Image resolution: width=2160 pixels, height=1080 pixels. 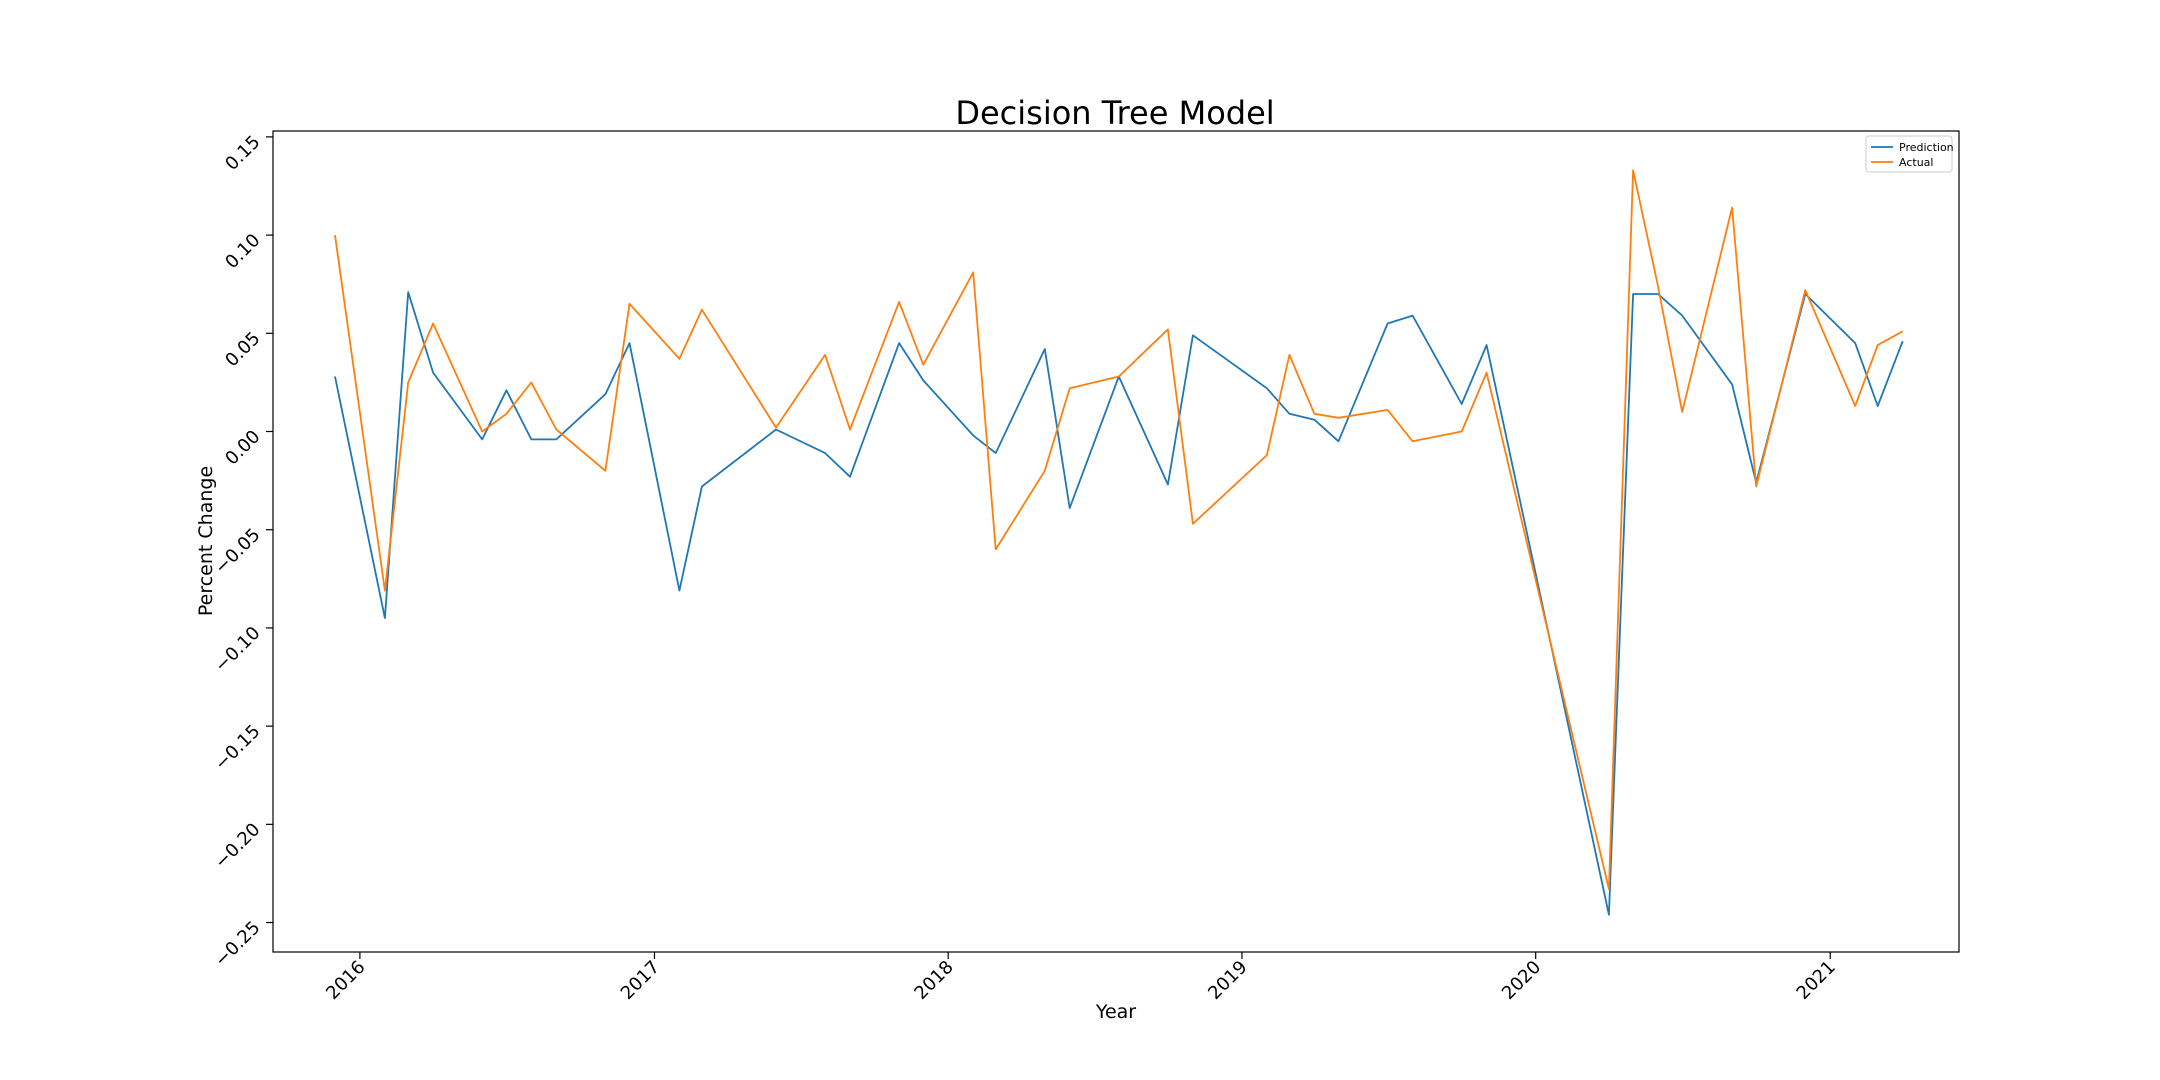 I want to click on legend-box, so click(x=1909, y=154).